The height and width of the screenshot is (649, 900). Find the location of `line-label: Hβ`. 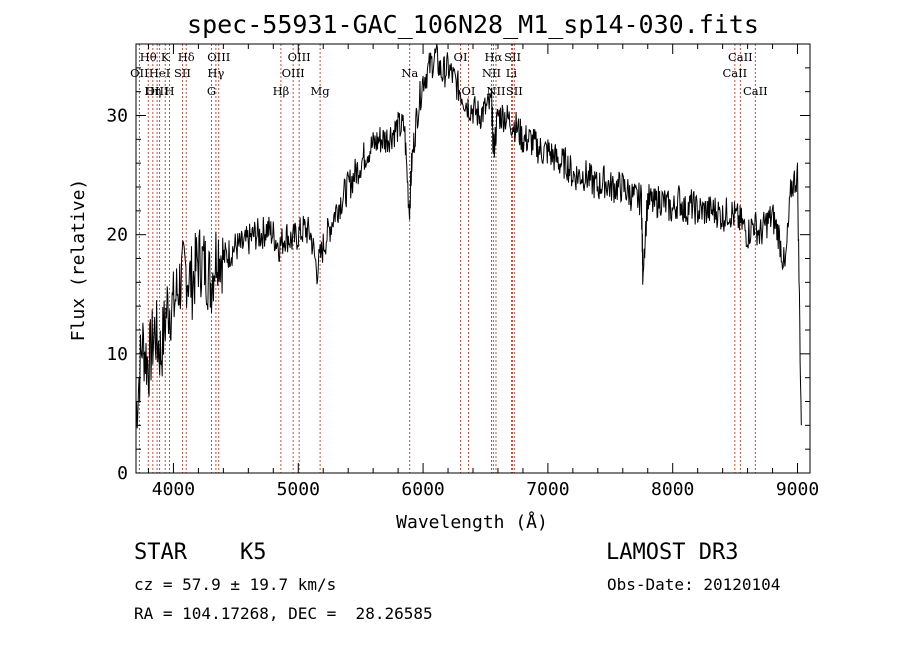

line-label: Hβ is located at coordinates (281, 91).